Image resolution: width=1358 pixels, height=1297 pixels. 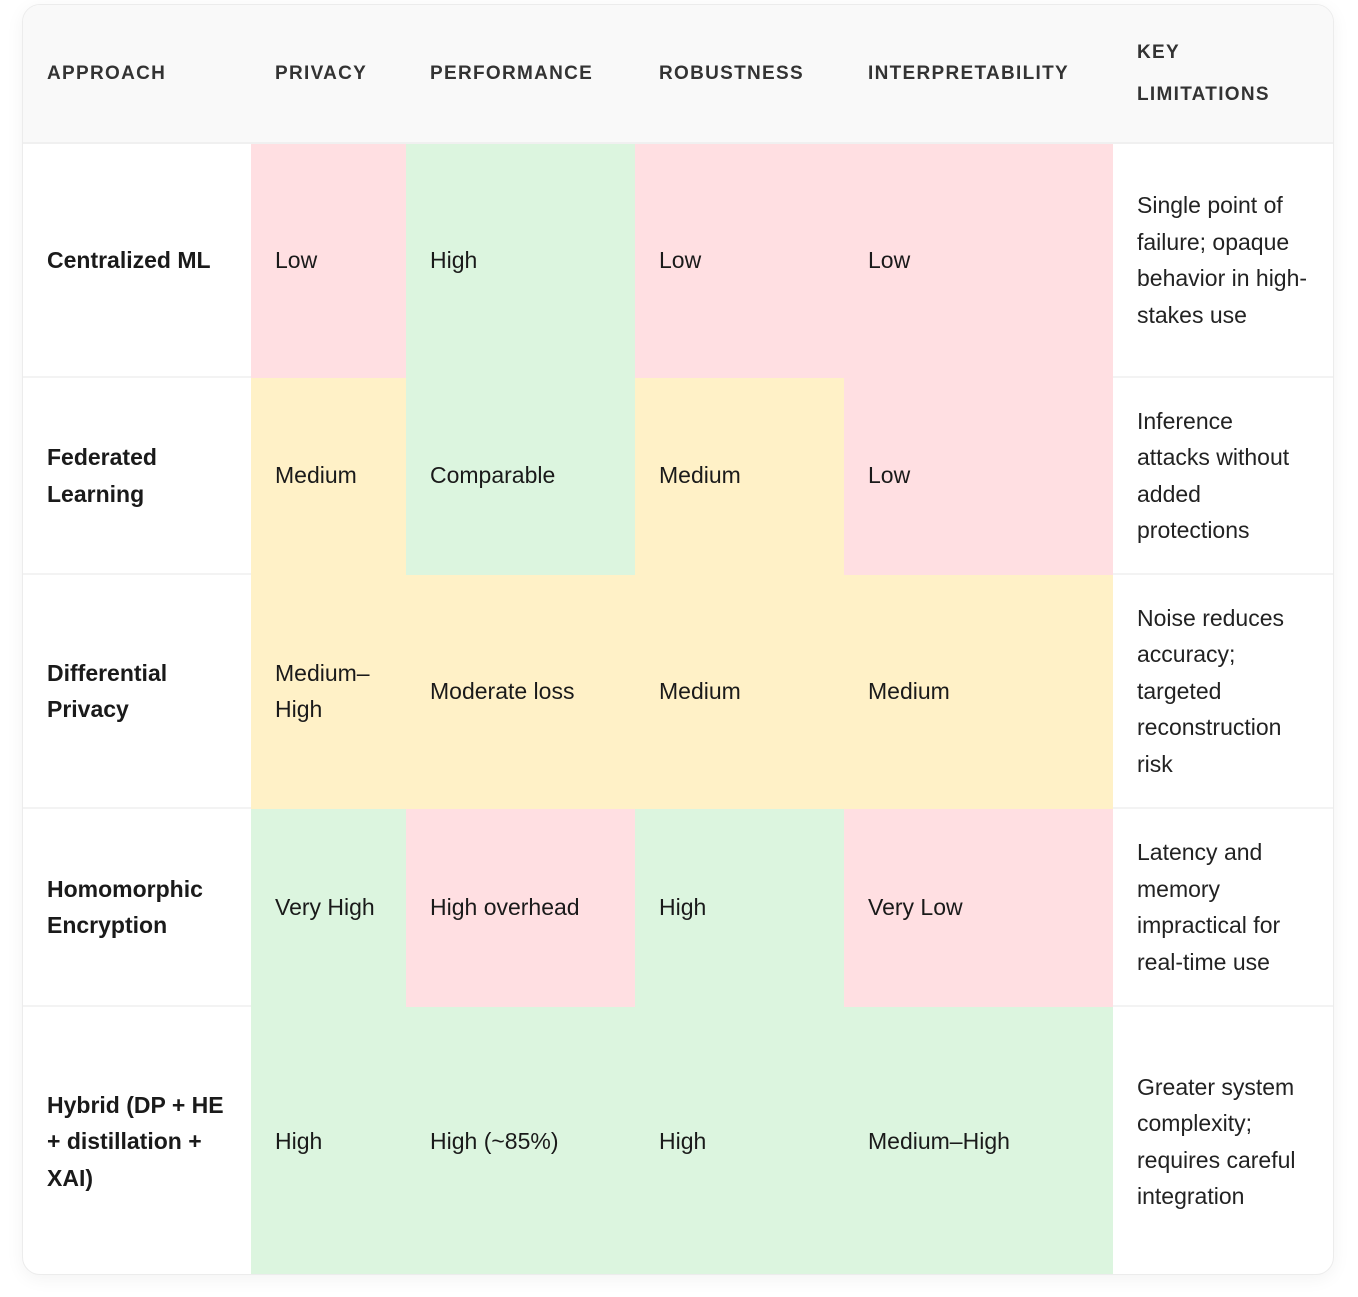 I want to click on cell-privacy: High, so click(x=328, y=1140).